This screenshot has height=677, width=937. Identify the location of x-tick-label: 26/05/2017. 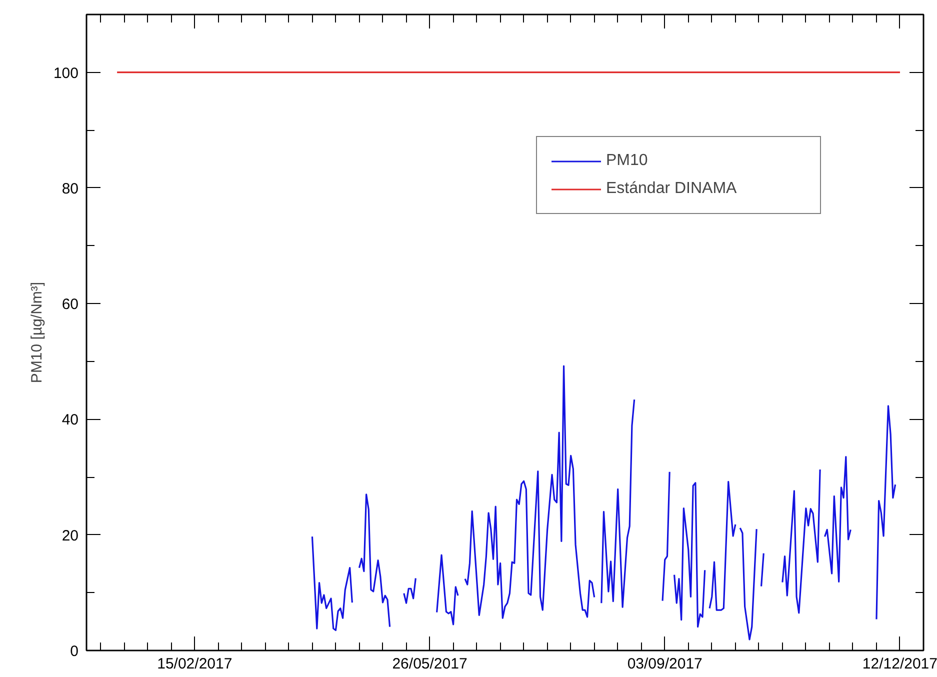
(430, 664).